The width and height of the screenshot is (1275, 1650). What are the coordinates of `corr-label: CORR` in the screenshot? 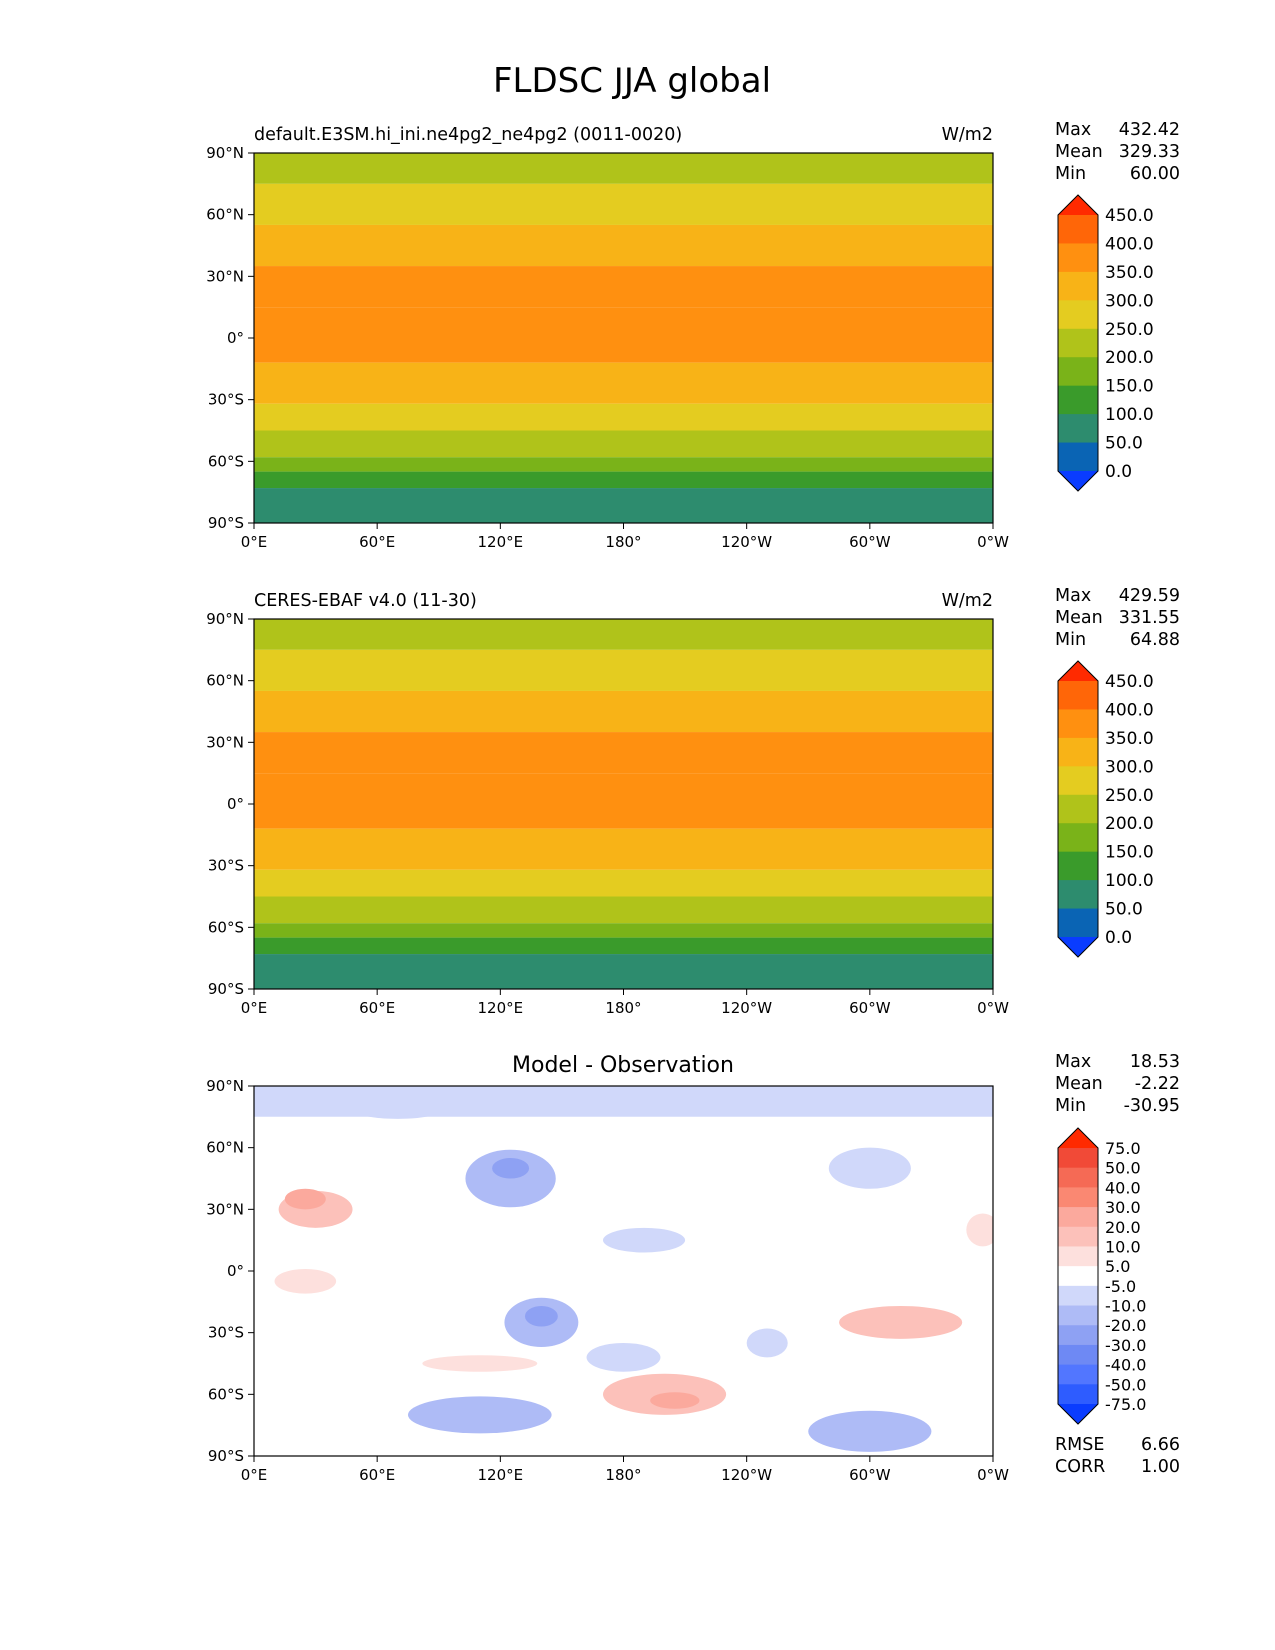 It's located at (1080, 1467).